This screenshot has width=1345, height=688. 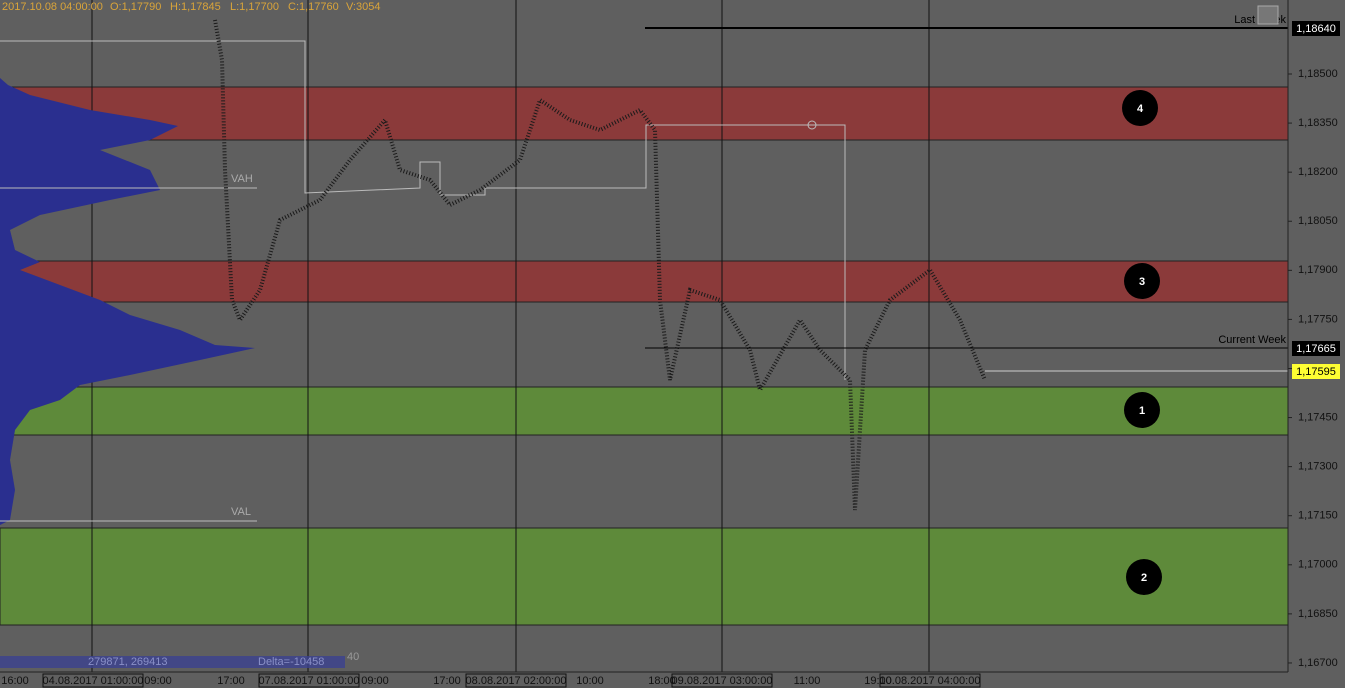 I want to click on current-week-label: Current Week, so click(x=1252, y=340).